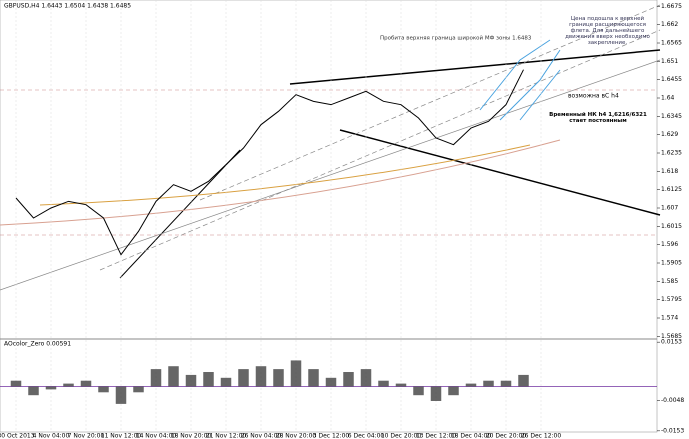 The height and width of the screenshot is (439, 689). What do you see at coordinates (669, 61) in the screenshot?
I see `y-tick-label: 1.651` at bounding box center [669, 61].